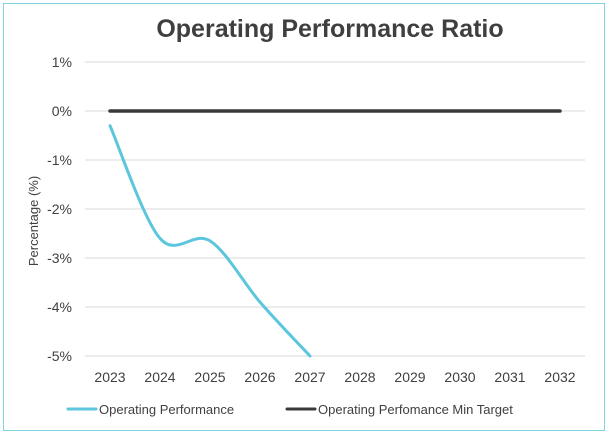  What do you see at coordinates (309, 377) in the screenshot?
I see `x-tick-label: 2027` at bounding box center [309, 377].